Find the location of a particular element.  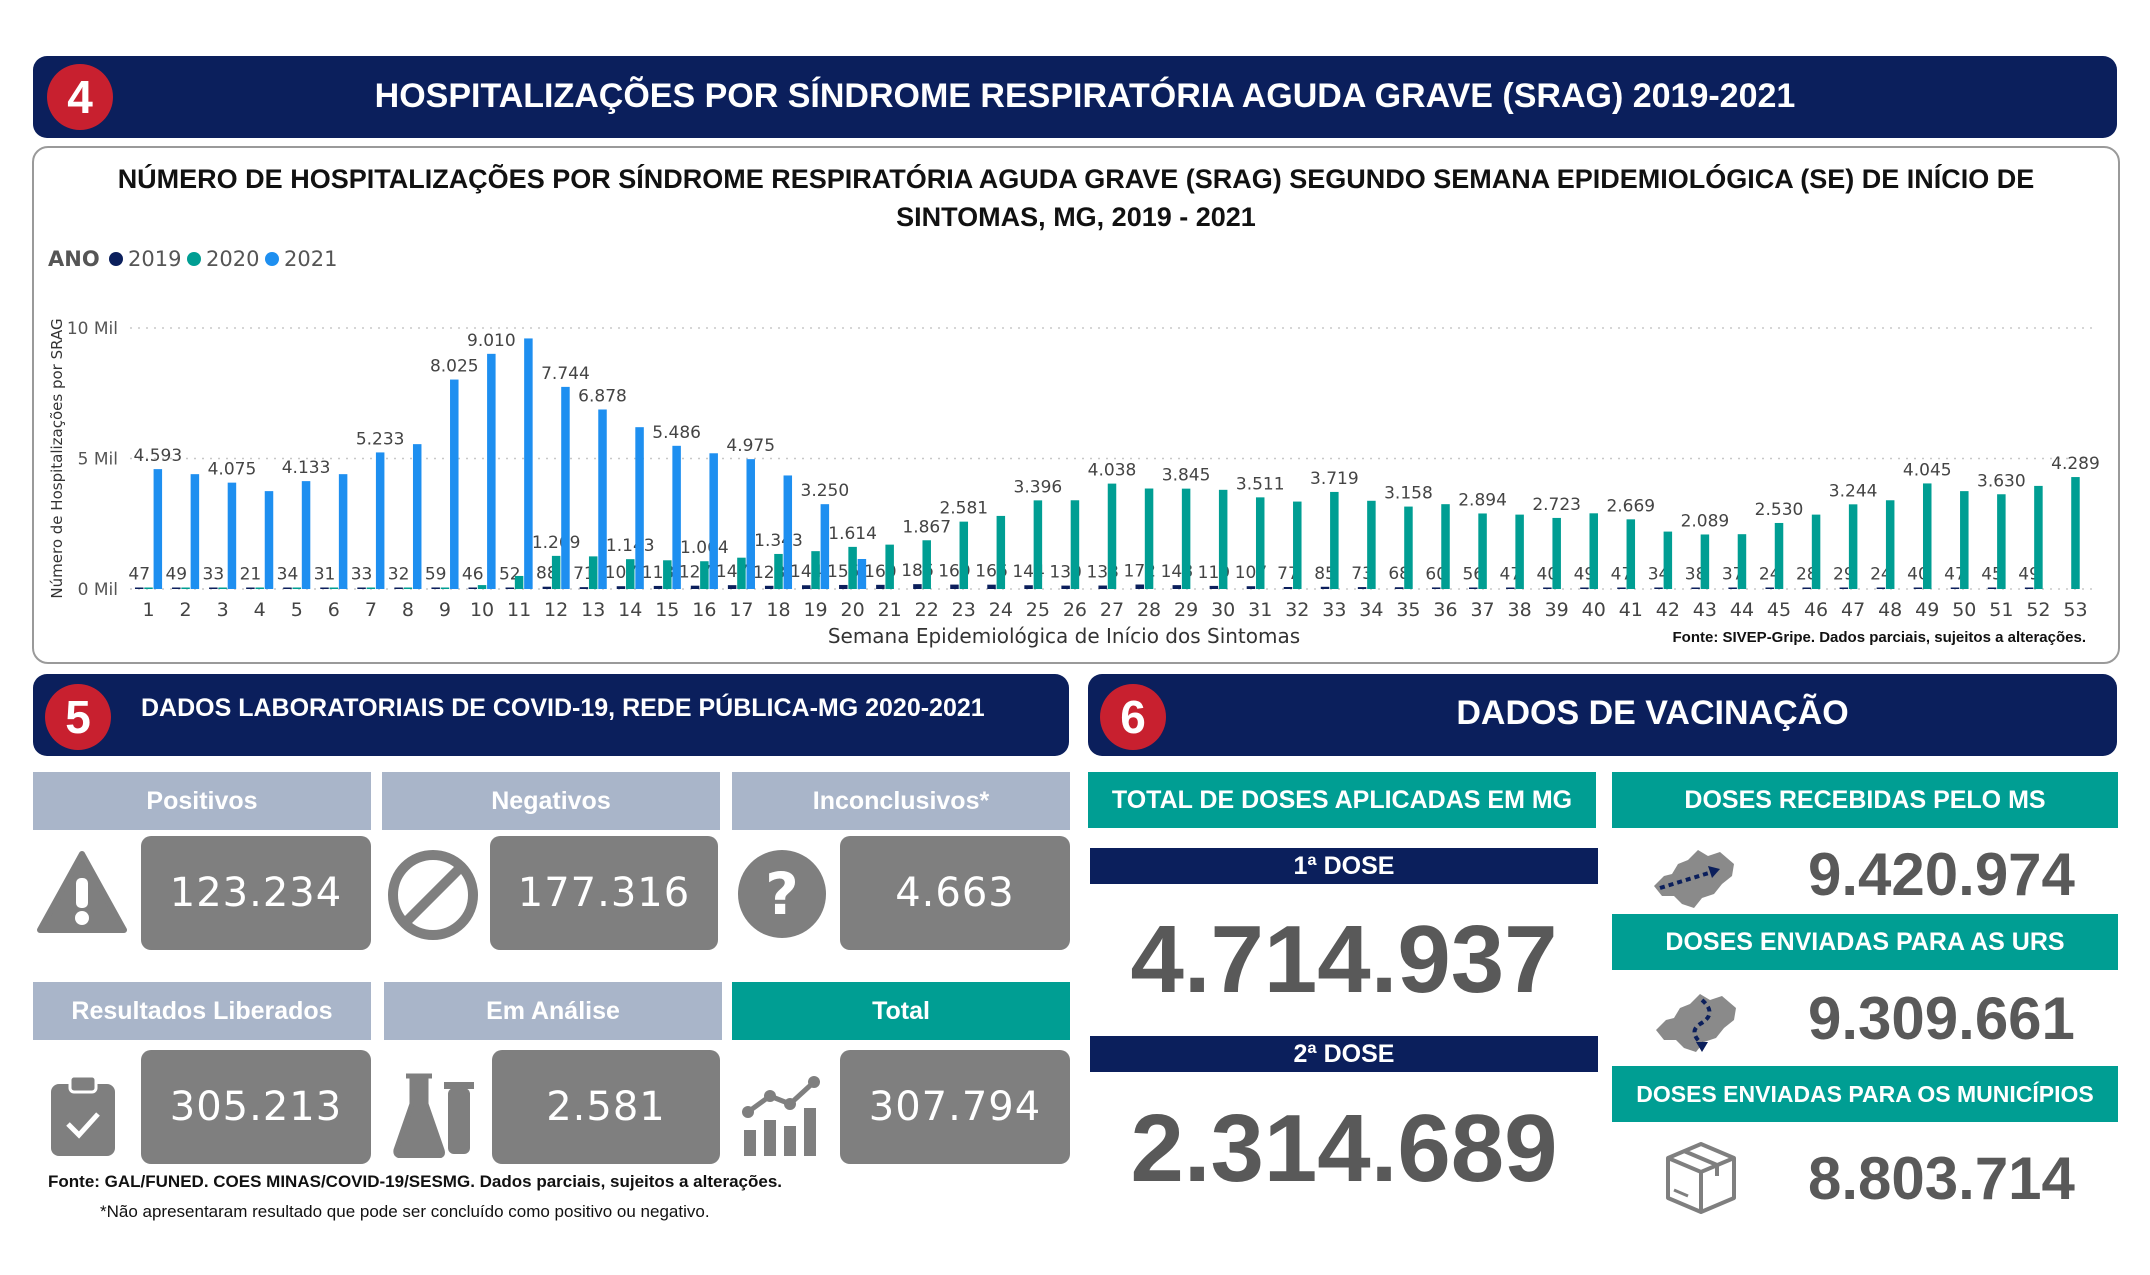

x-tick-label: 45 is located at coordinates (1779, 610).